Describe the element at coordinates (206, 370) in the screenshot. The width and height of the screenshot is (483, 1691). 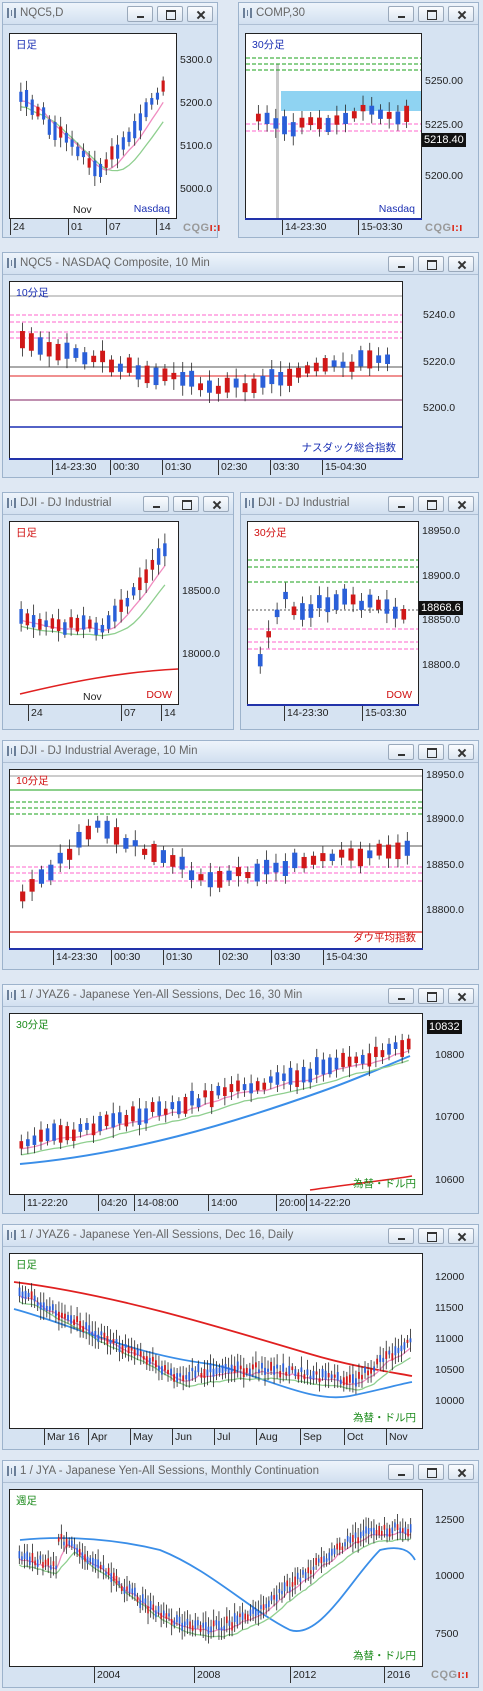
I see `chart-plot-area: 10分足 ナスダック総合指数` at that location.